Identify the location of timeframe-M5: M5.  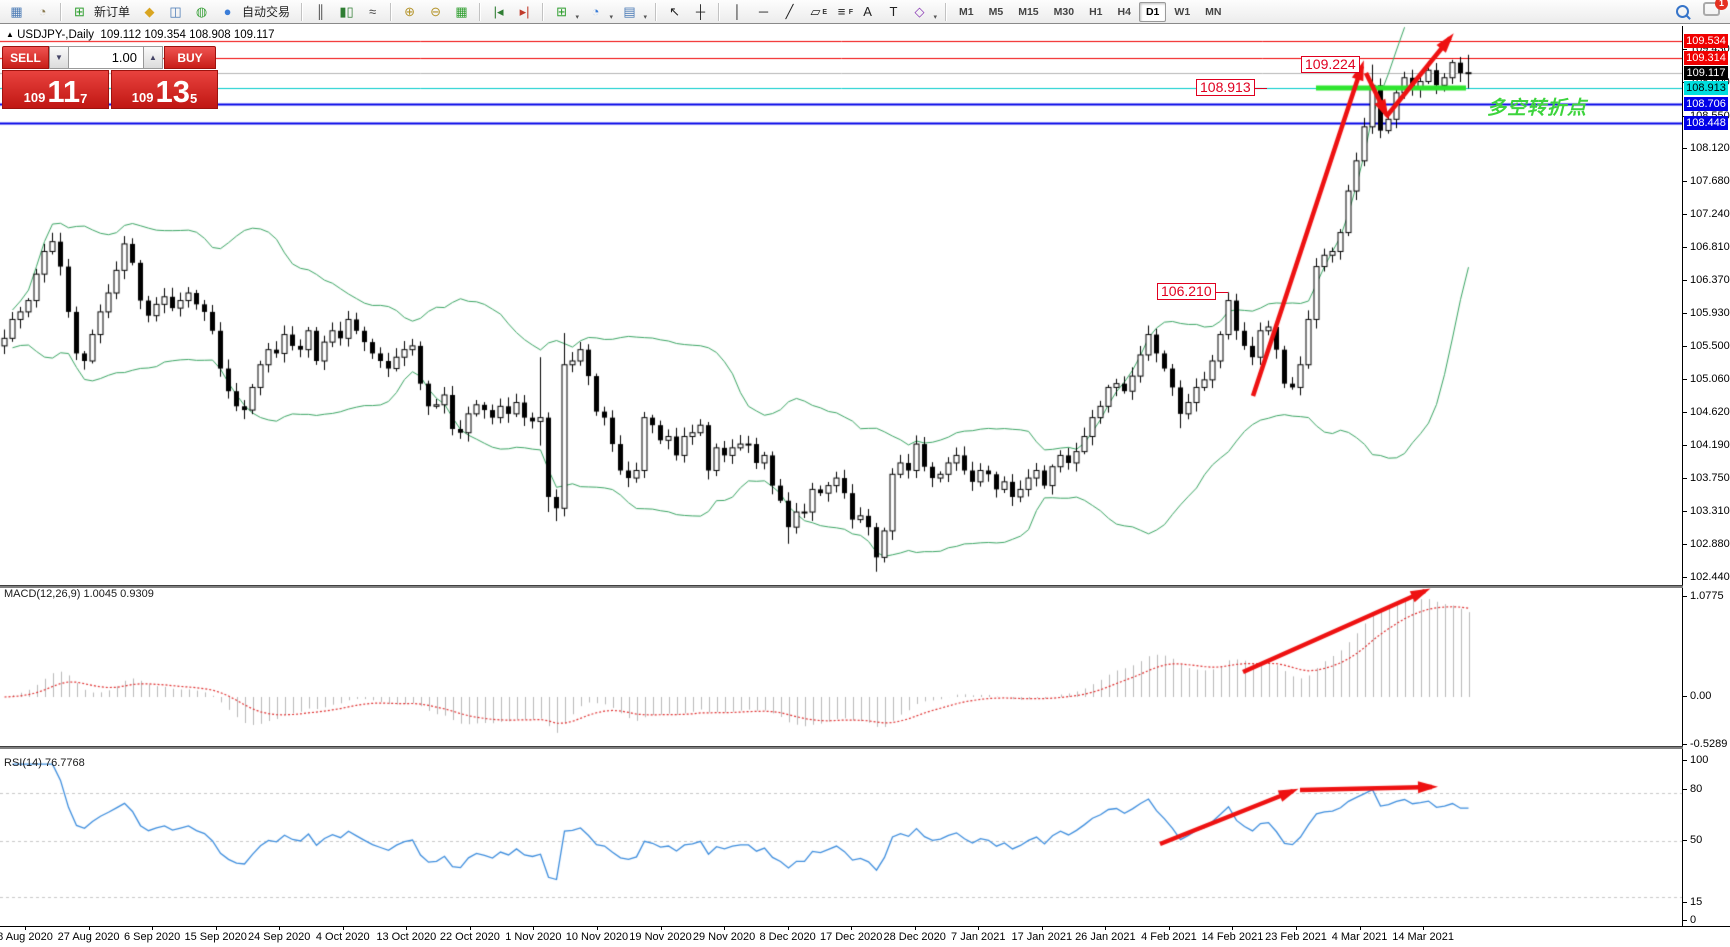
(996, 11).